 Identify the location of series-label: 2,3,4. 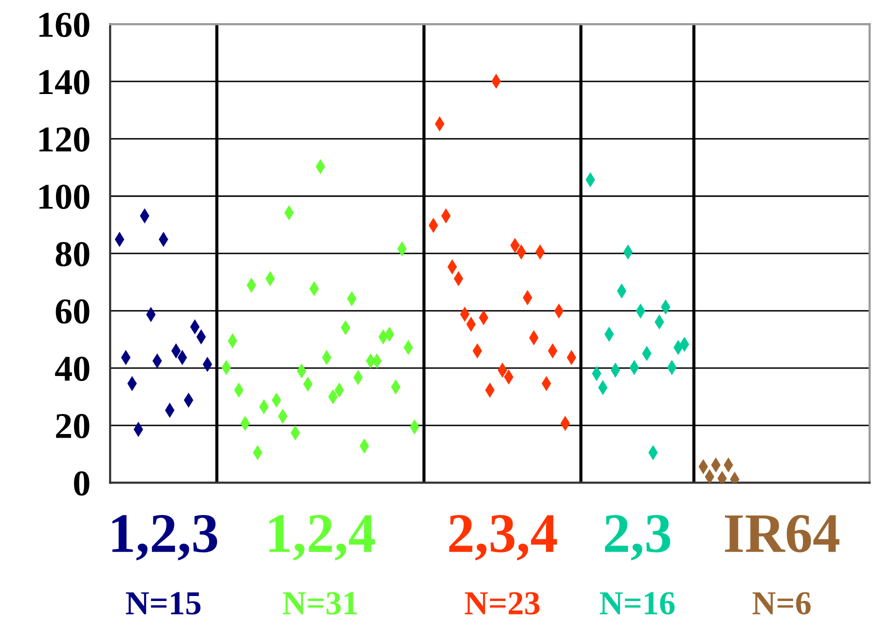
(503, 537).